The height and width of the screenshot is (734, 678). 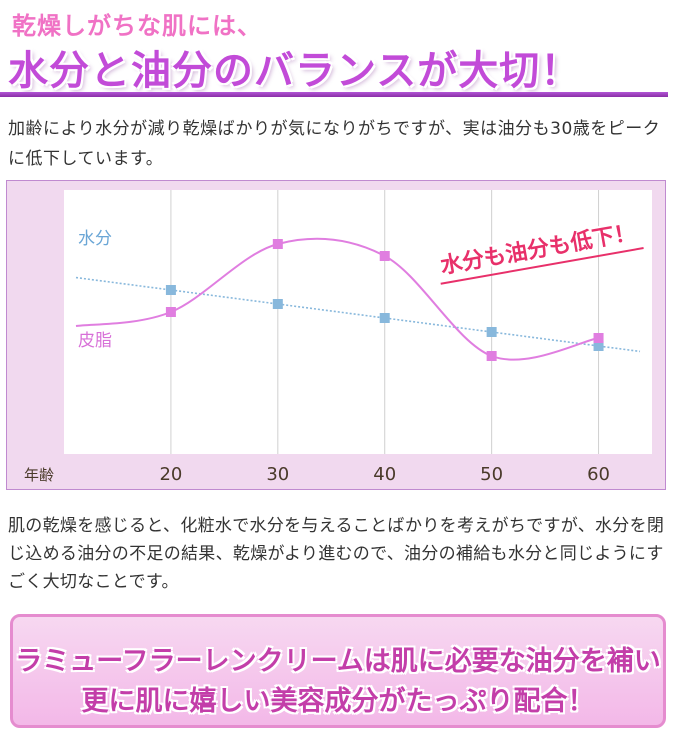 I want to click on cta-line-2: 更に肌に嬉しい美容成分がたっぷり配合！, so click(x=338, y=701).